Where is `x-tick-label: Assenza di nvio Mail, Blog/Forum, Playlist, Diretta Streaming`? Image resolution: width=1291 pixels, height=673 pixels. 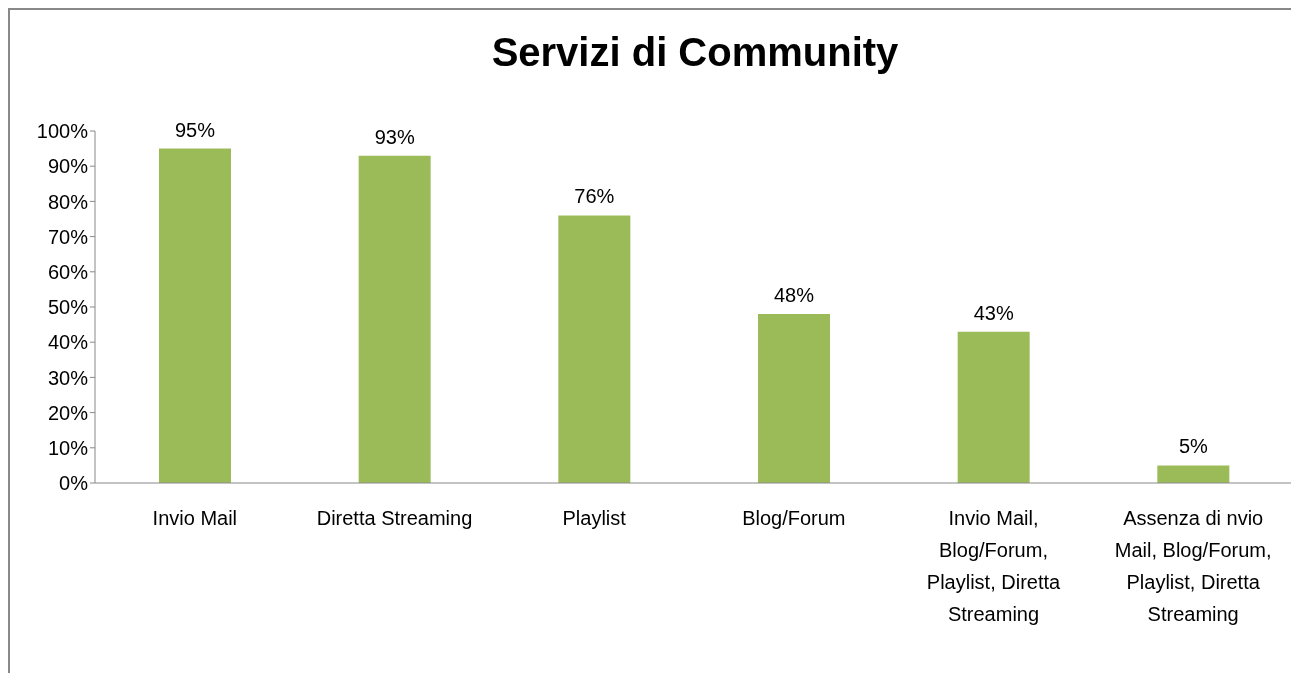
x-tick-label: Assenza di nvio Mail, Blog/Forum, Playlist, Diretta Streaming is located at coordinates (1193, 566).